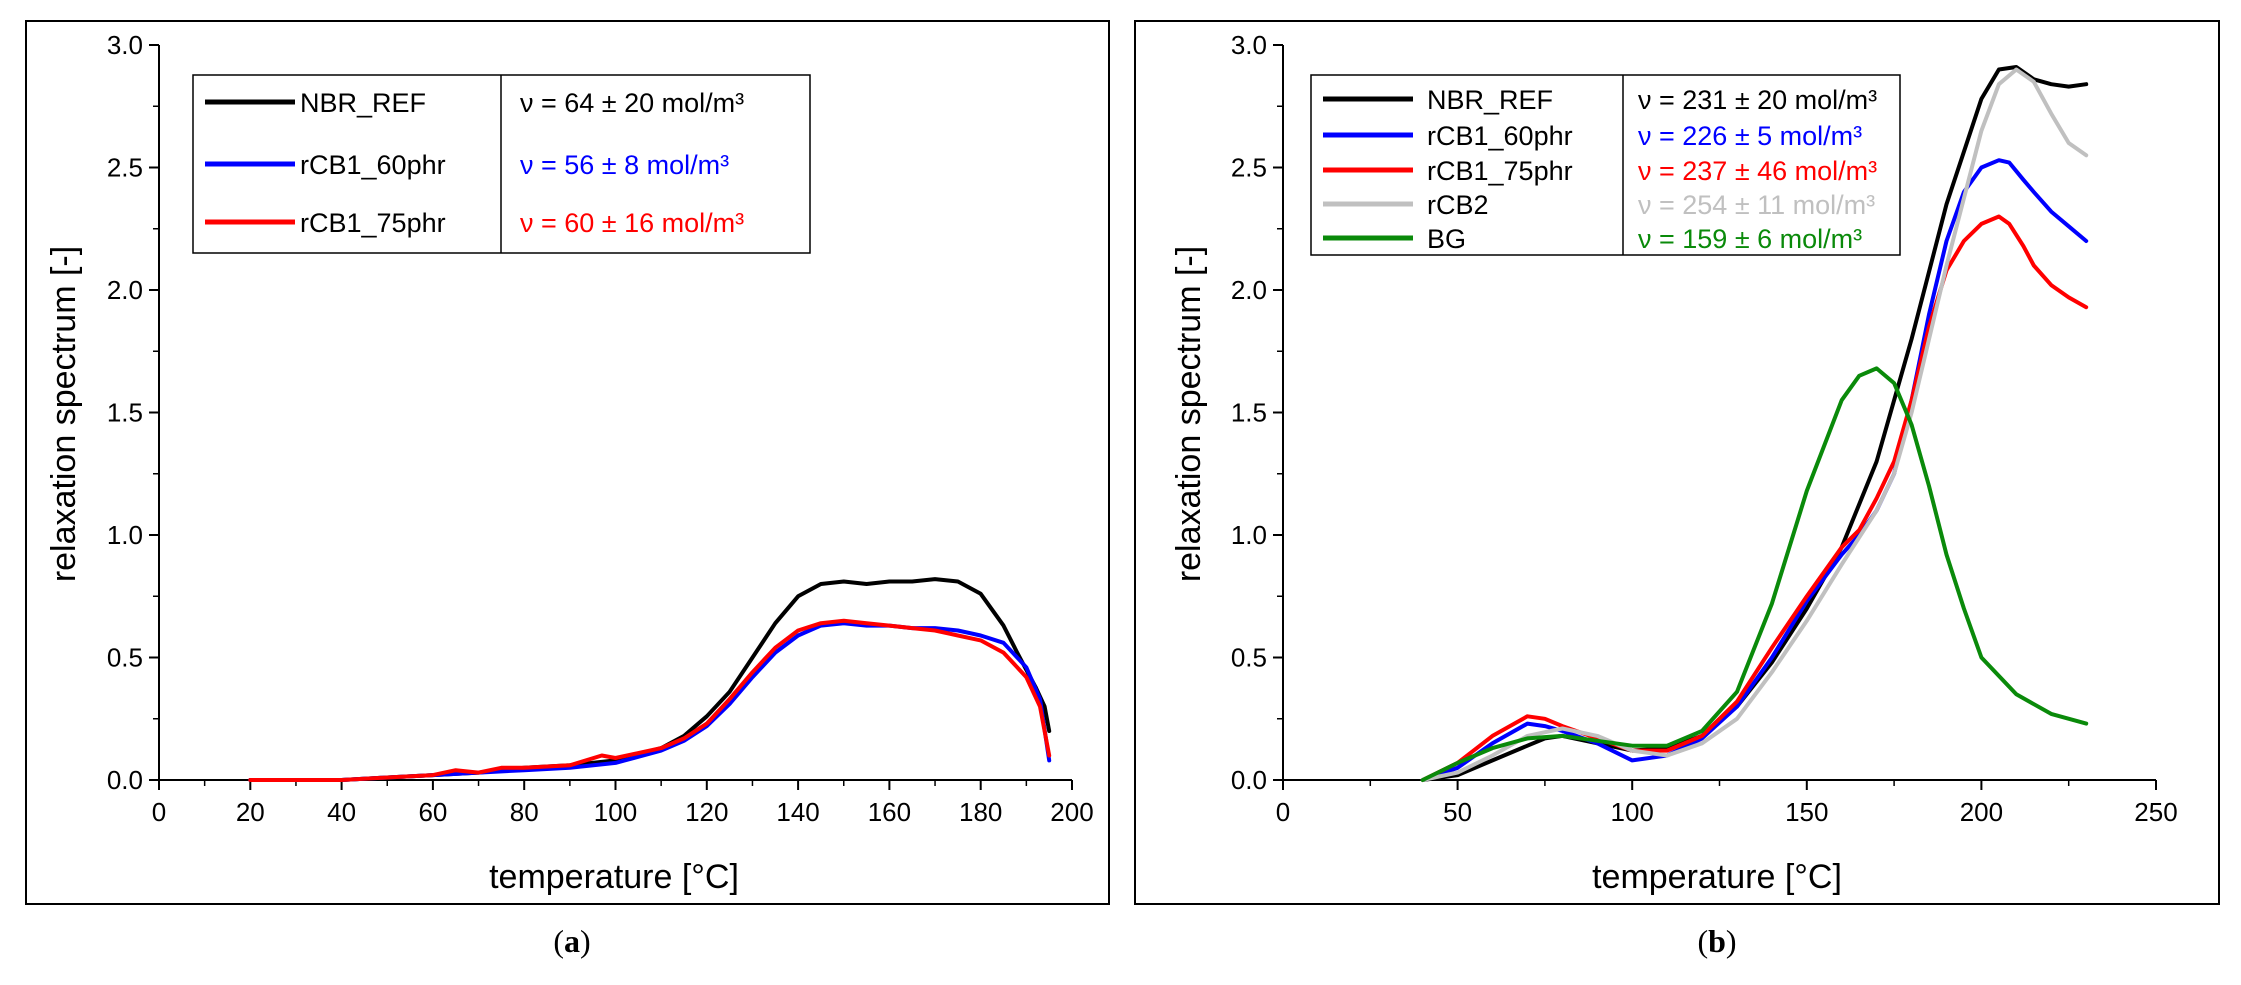 The height and width of the screenshot is (985, 2241). What do you see at coordinates (1806, 812) in the screenshot?
I see `panel-b-x-tick-label: 150` at bounding box center [1806, 812].